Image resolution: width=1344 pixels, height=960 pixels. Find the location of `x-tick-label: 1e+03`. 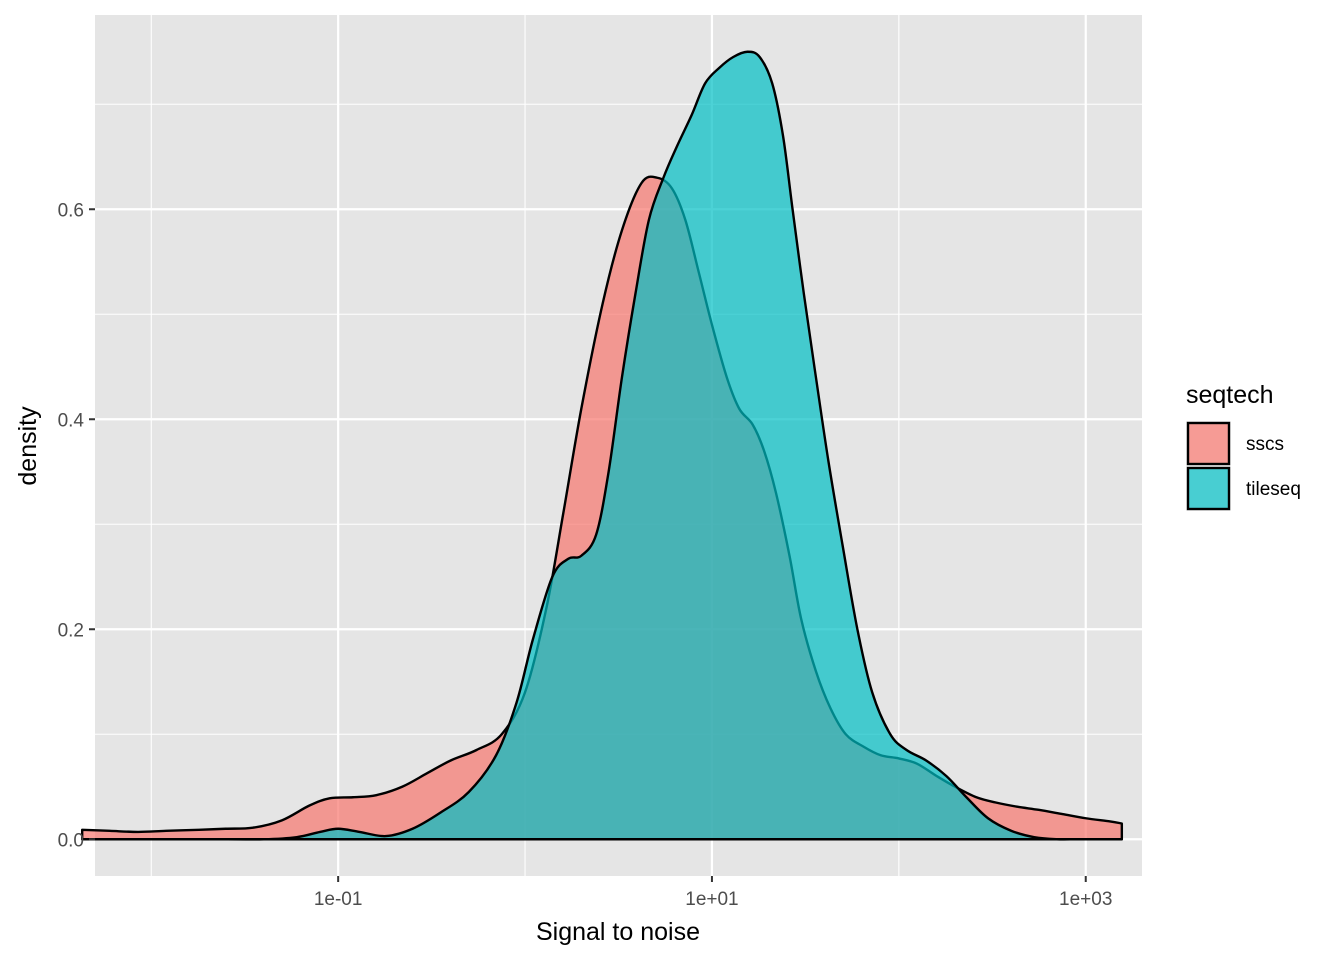

x-tick-label: 1e+03 is located at coordinates (1085, 899).